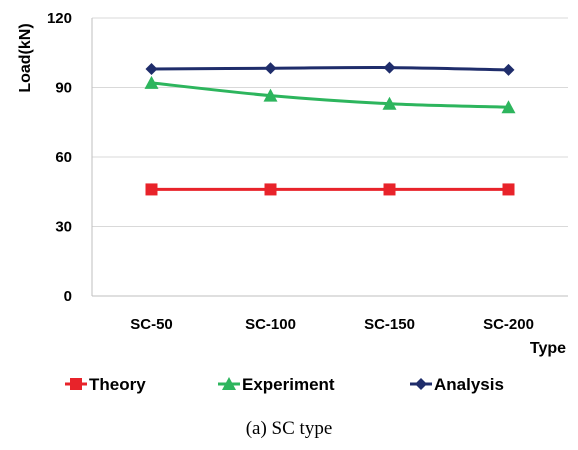 The image size is (578, 450). I want to click on legend-label: Analysis, so click(469, 384).